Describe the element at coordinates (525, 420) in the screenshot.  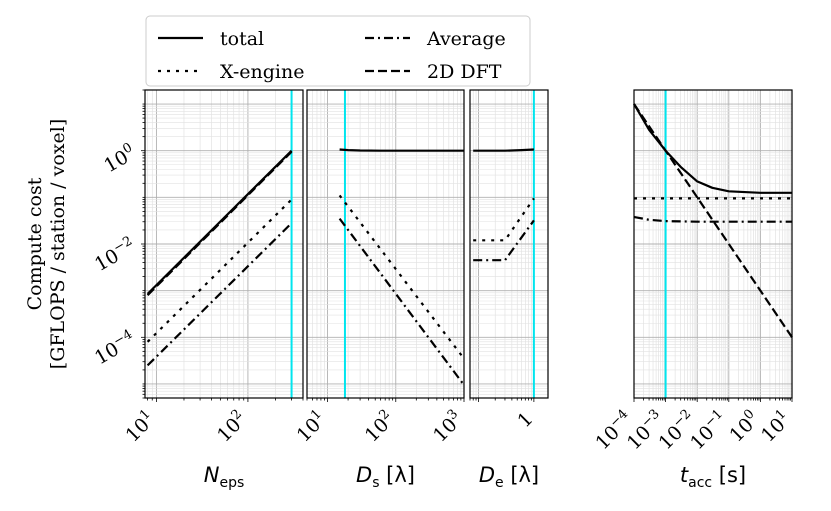
I see `x-tick-label: 1` at that location.